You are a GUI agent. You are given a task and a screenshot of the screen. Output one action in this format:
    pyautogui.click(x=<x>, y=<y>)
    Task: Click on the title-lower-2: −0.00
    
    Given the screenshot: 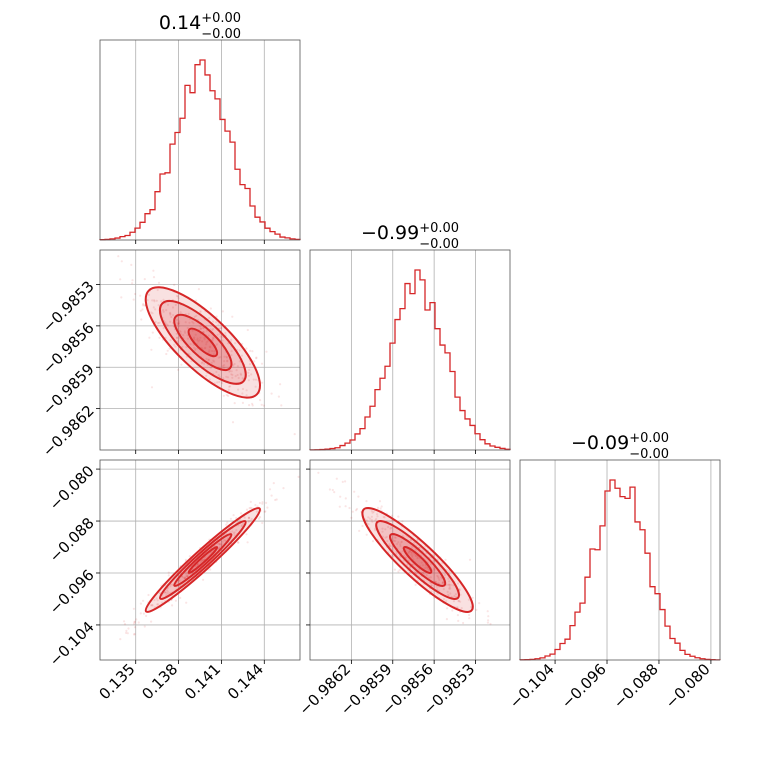 What is the action you would take?
    pyautogui.click(x=649, y=454)
    